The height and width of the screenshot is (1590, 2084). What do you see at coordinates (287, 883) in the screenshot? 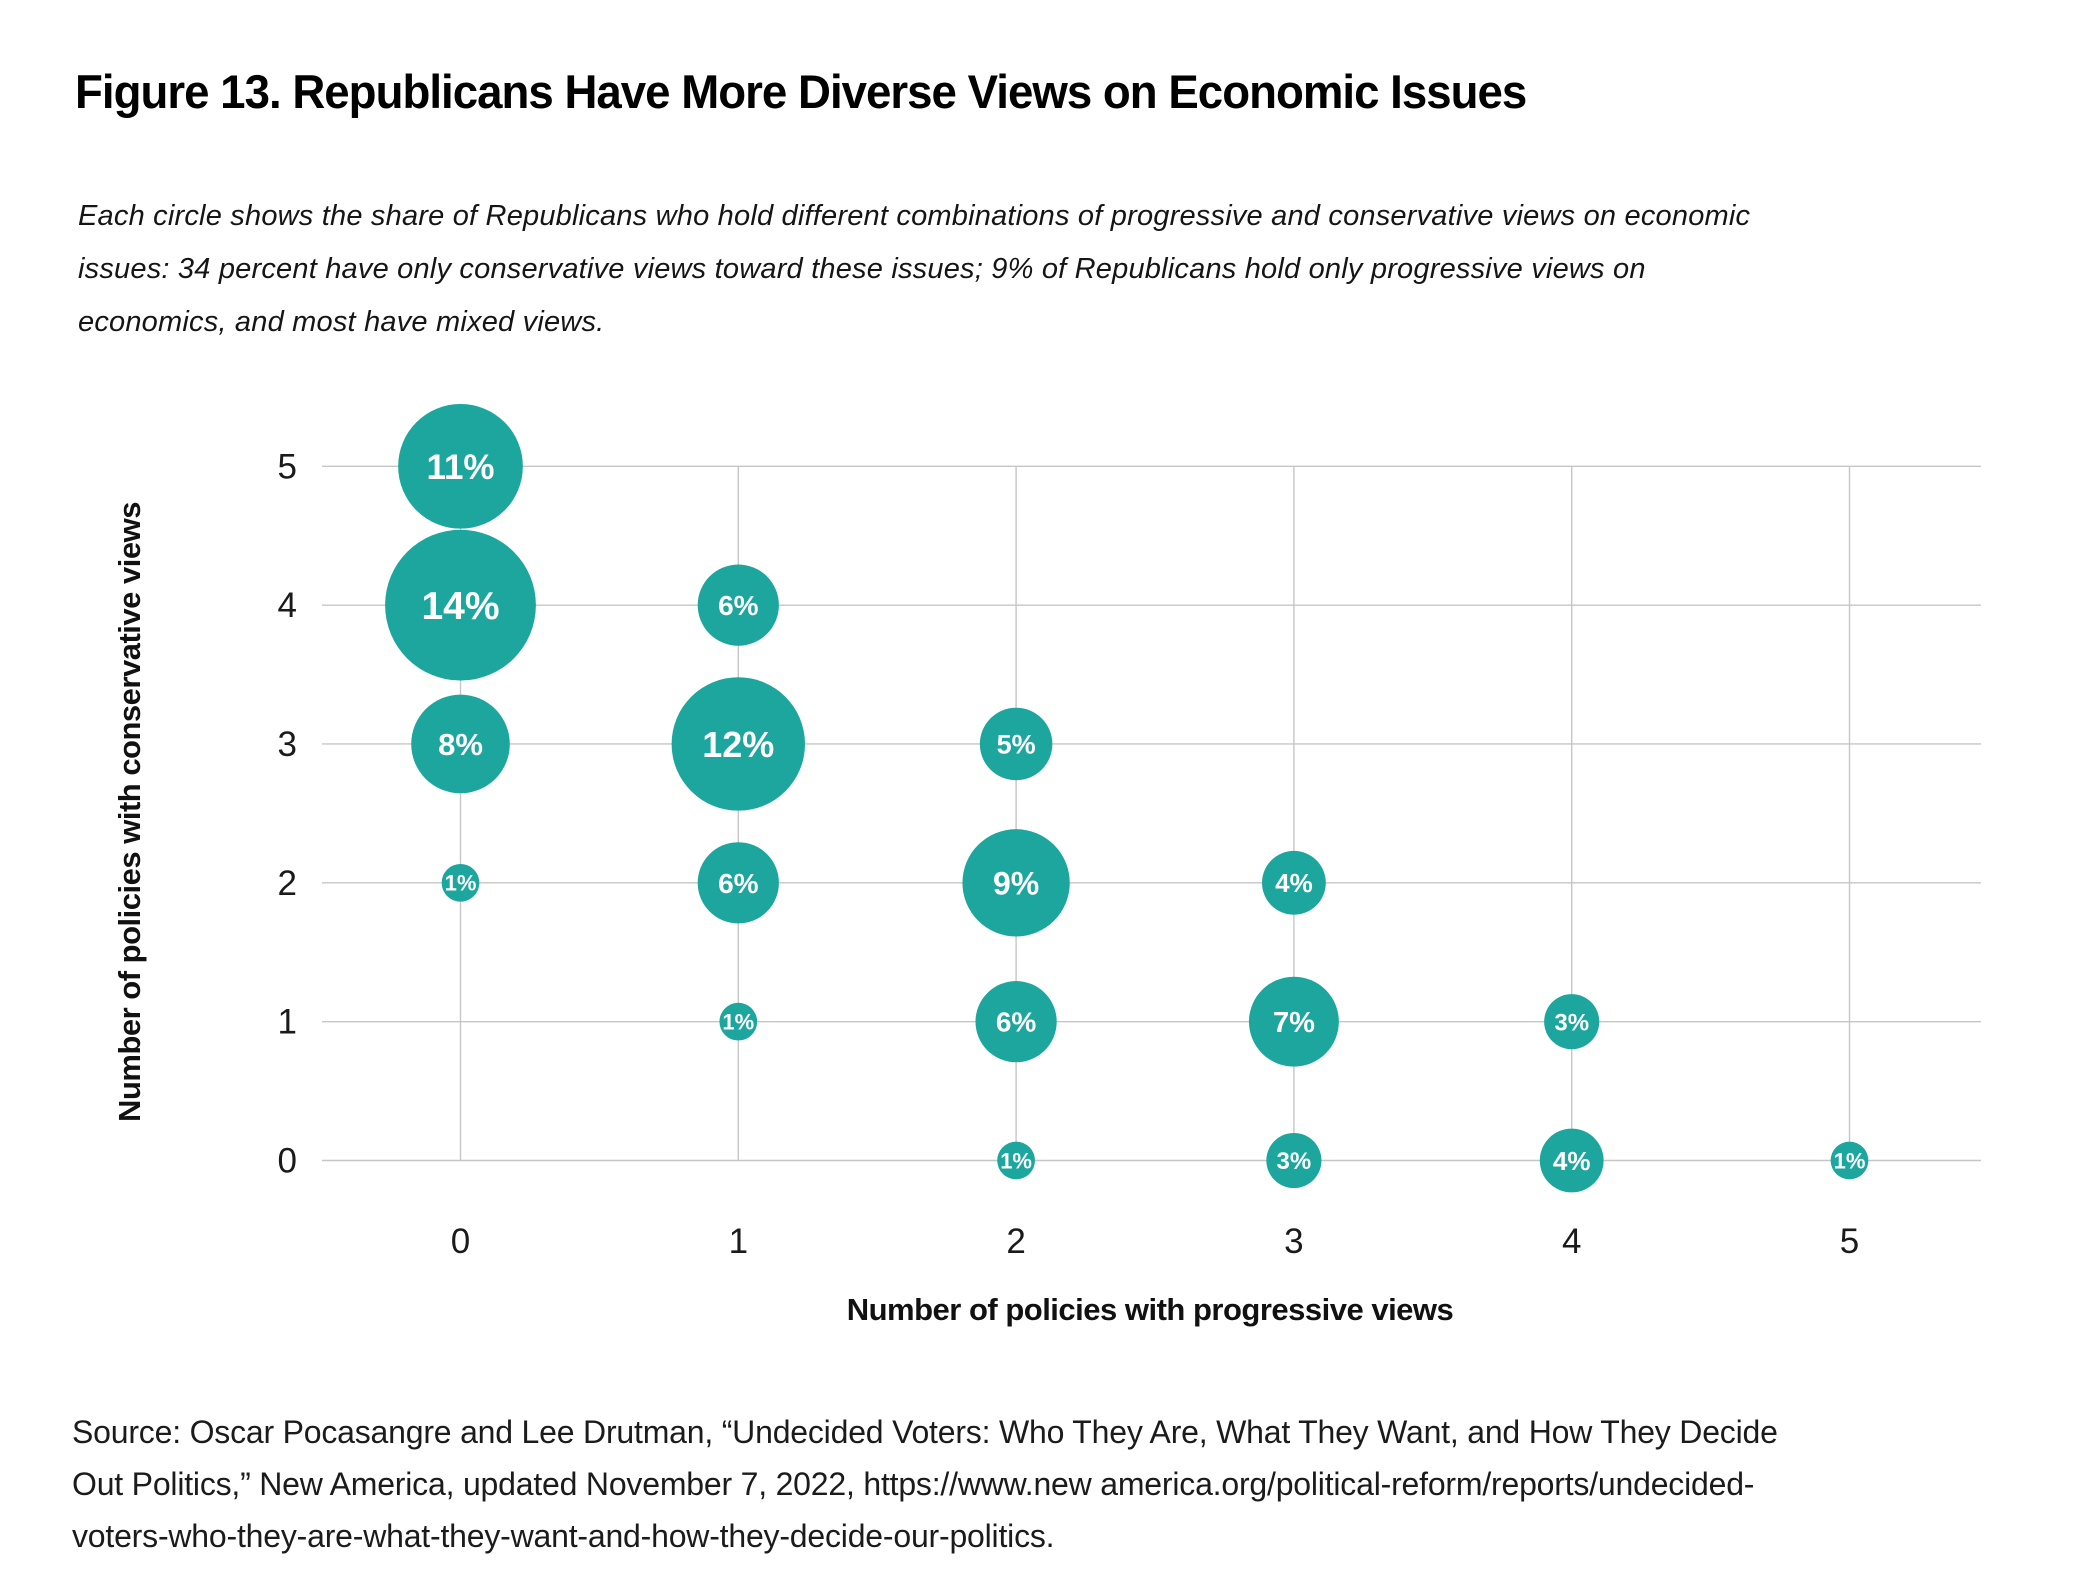
I see `y-tick-label: 2` at bounding box center [287, 883].